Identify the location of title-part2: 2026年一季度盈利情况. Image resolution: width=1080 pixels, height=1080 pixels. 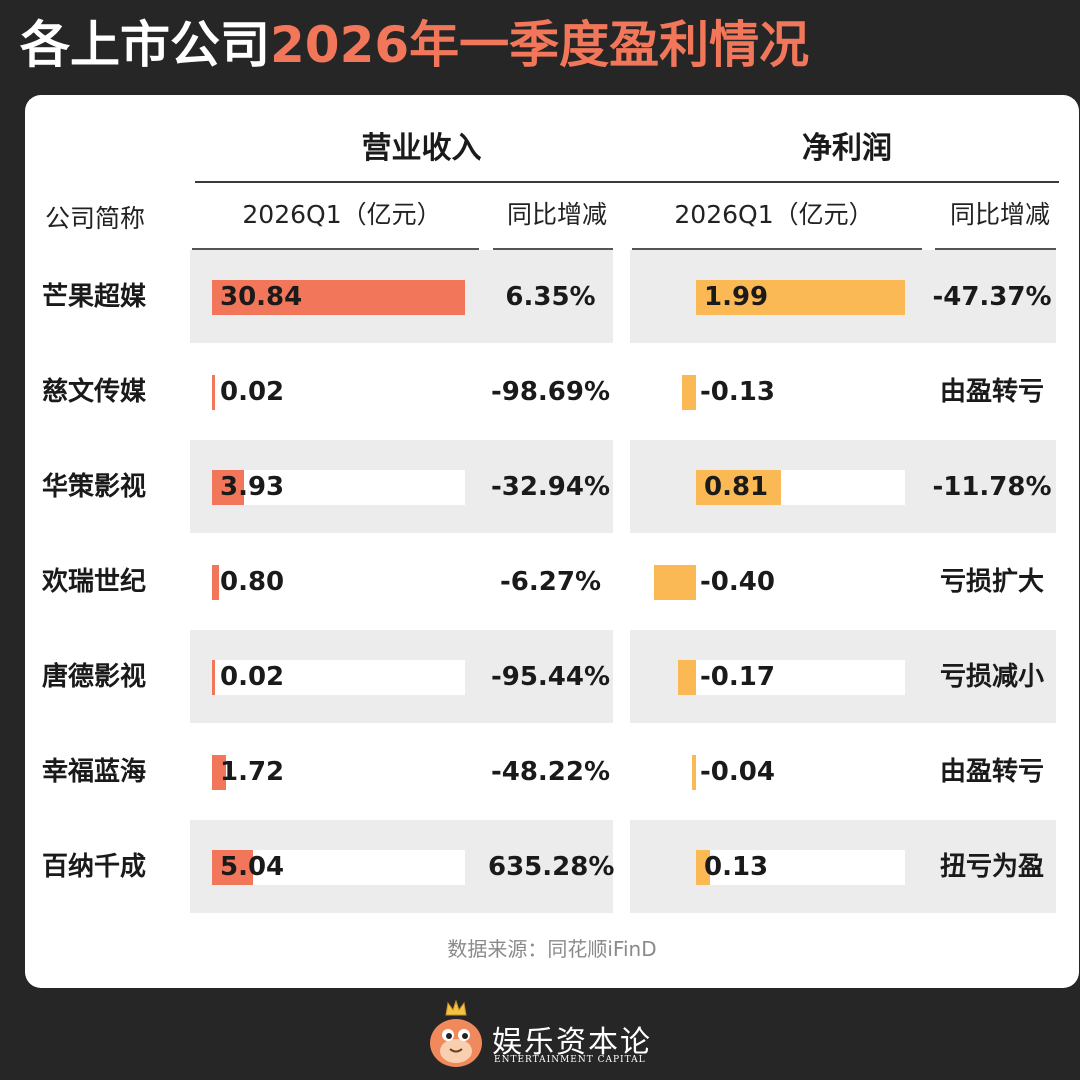
(540, 45).